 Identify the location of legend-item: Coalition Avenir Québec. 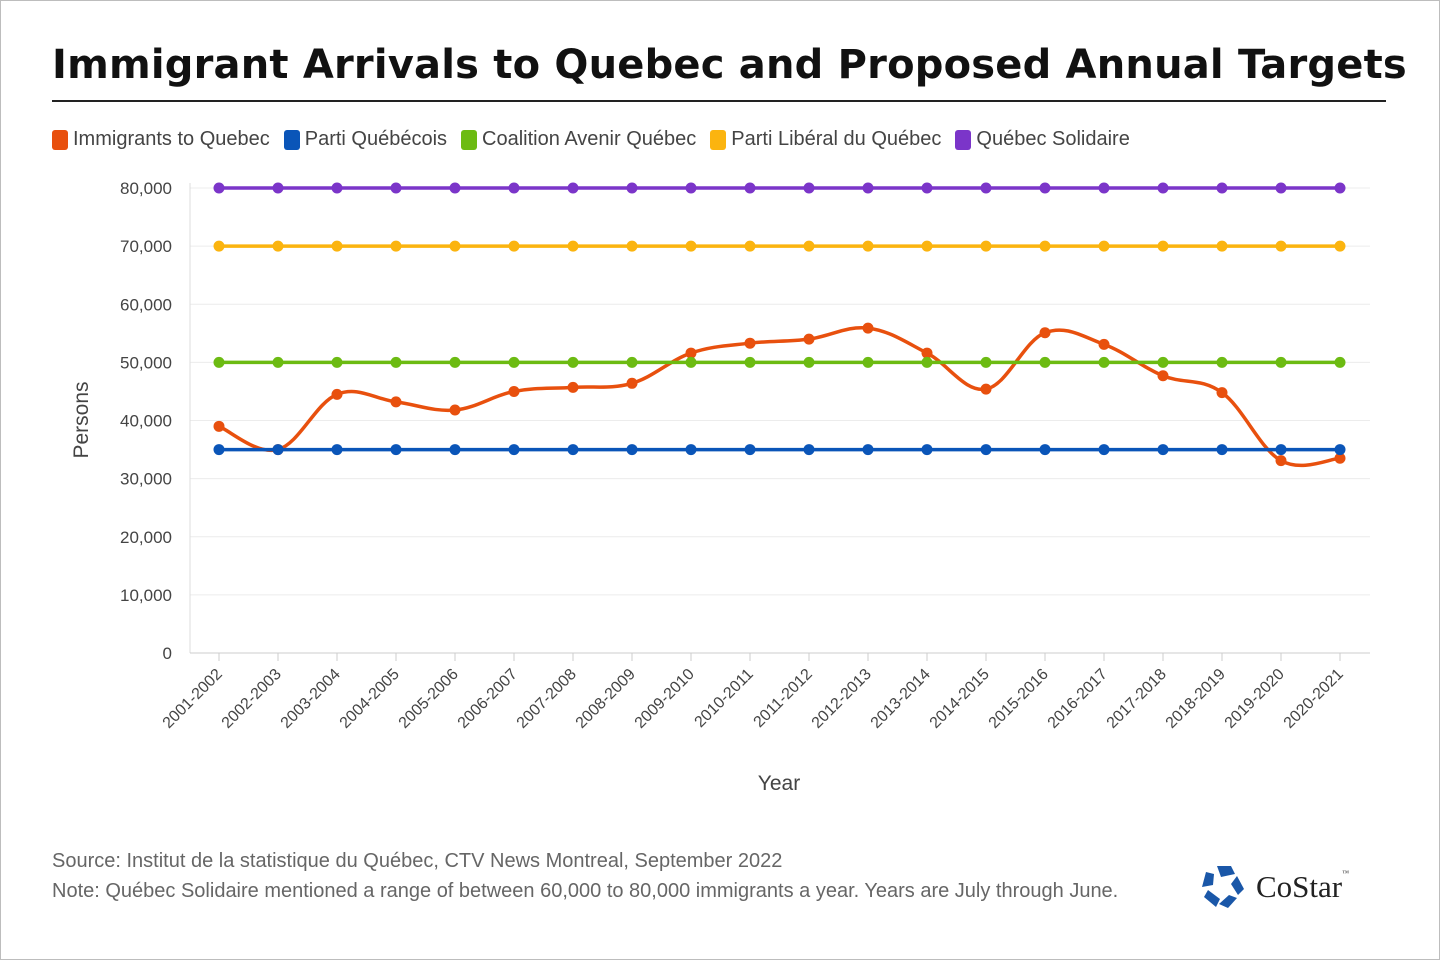
(578, 139).